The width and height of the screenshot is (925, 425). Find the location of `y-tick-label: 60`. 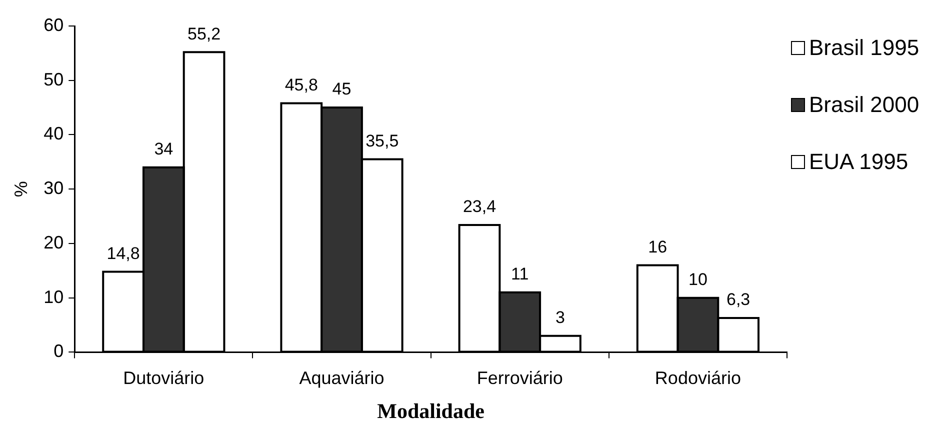

y-tick-label: 60 is located at coordinates (54, 24).